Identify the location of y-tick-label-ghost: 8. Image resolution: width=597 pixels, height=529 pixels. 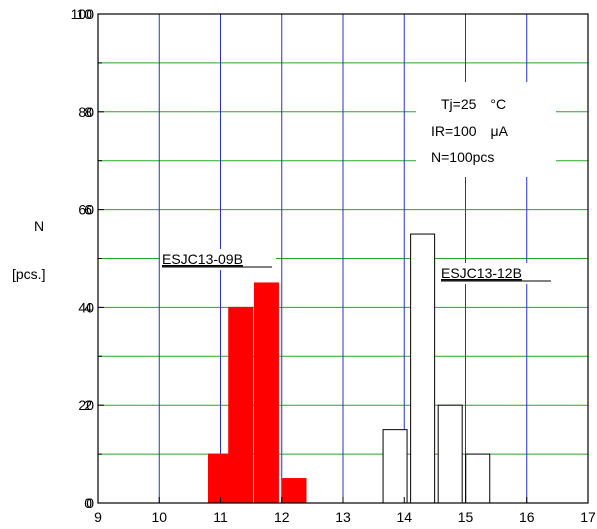
(88, 112).